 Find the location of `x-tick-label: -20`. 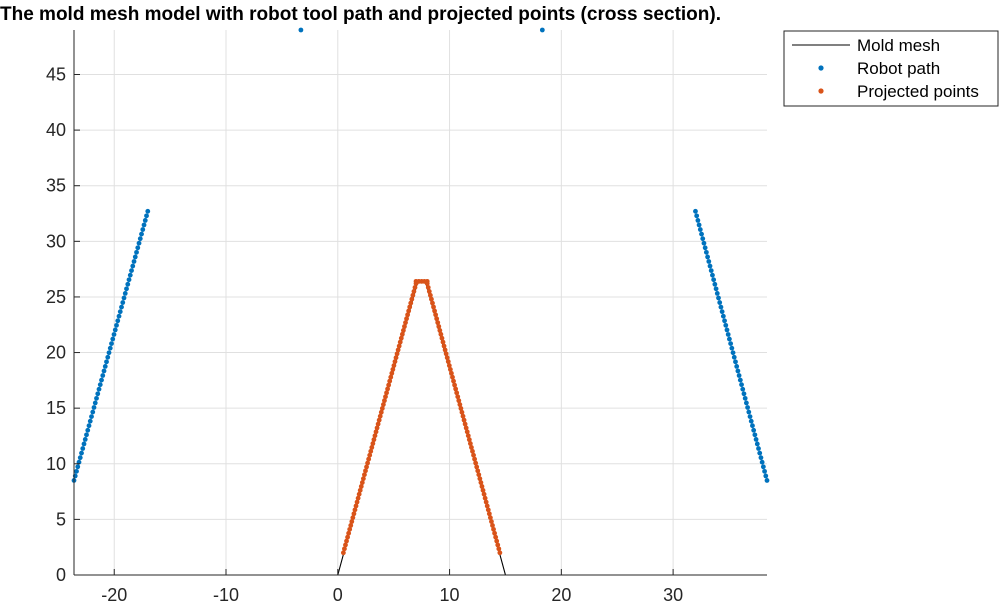

x-tick-label: -20 is located at coordinates (114, 595).